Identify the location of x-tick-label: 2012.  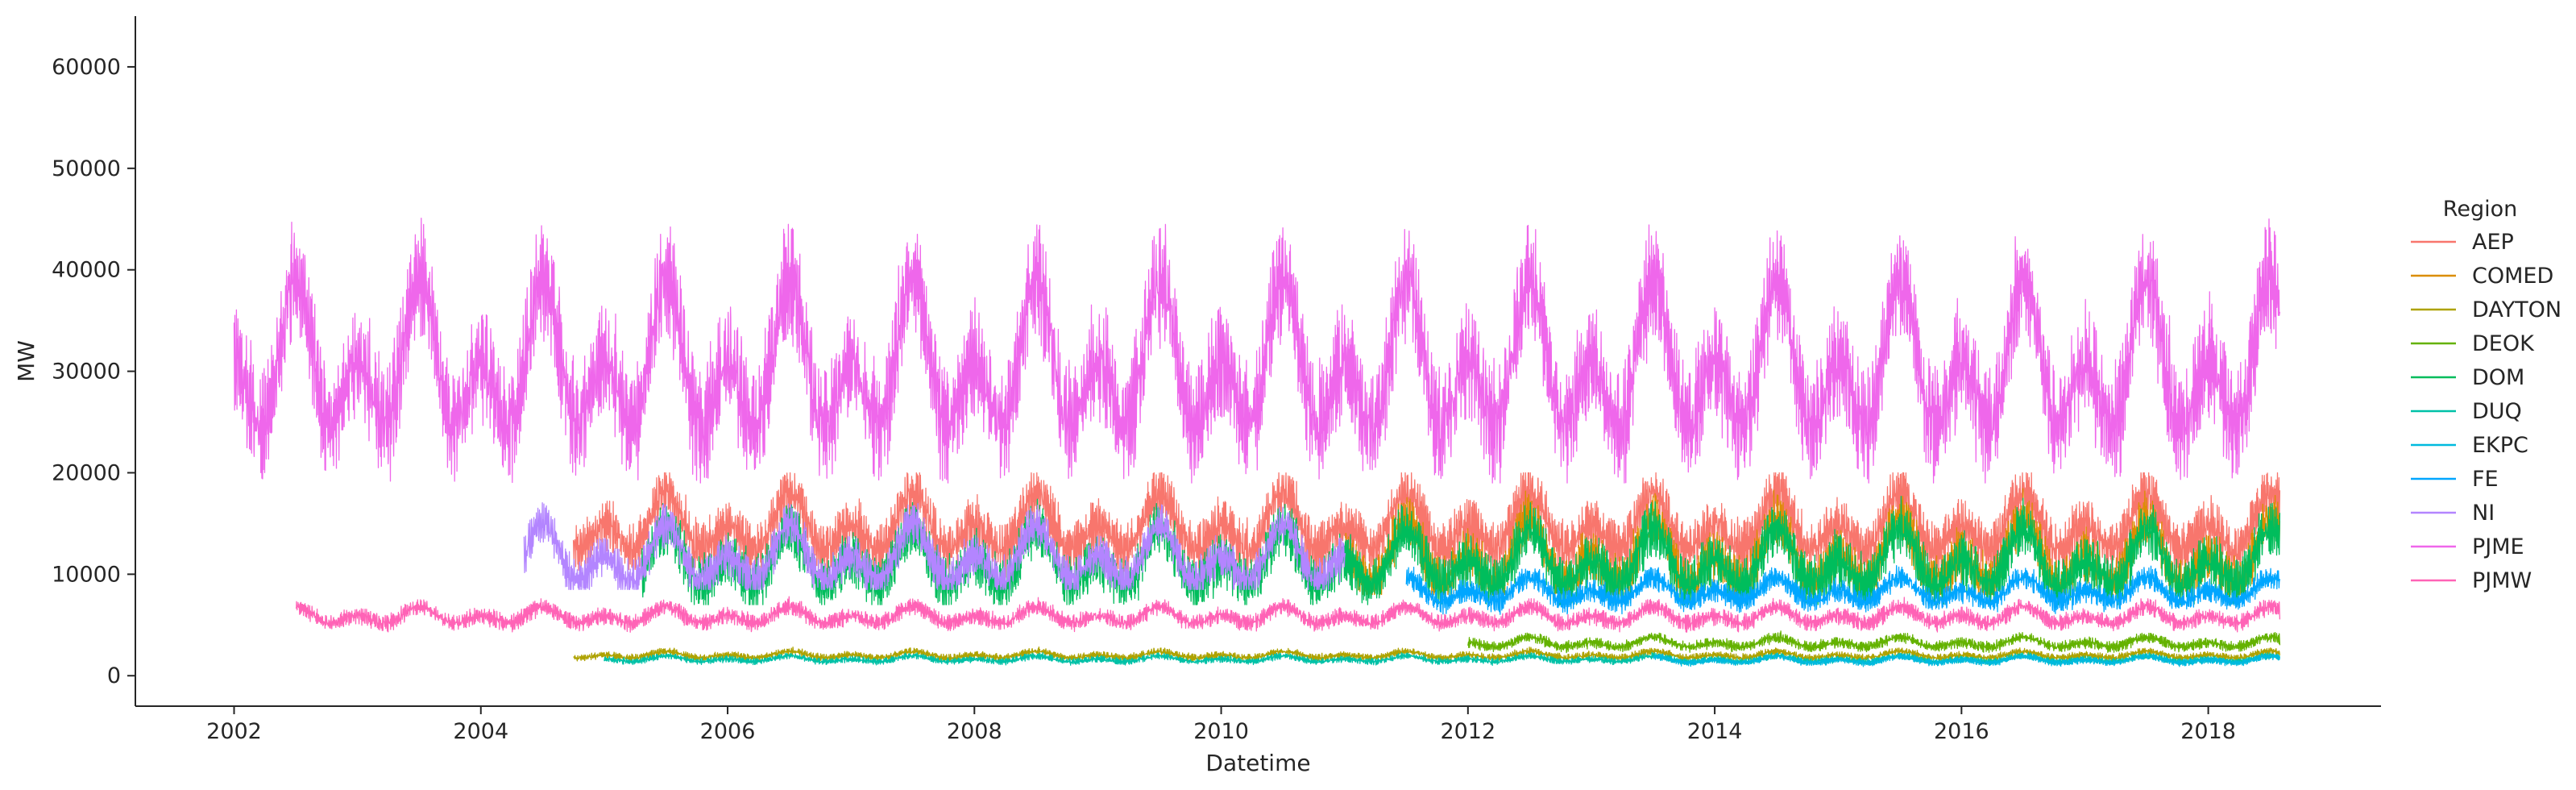
(1467, 731).